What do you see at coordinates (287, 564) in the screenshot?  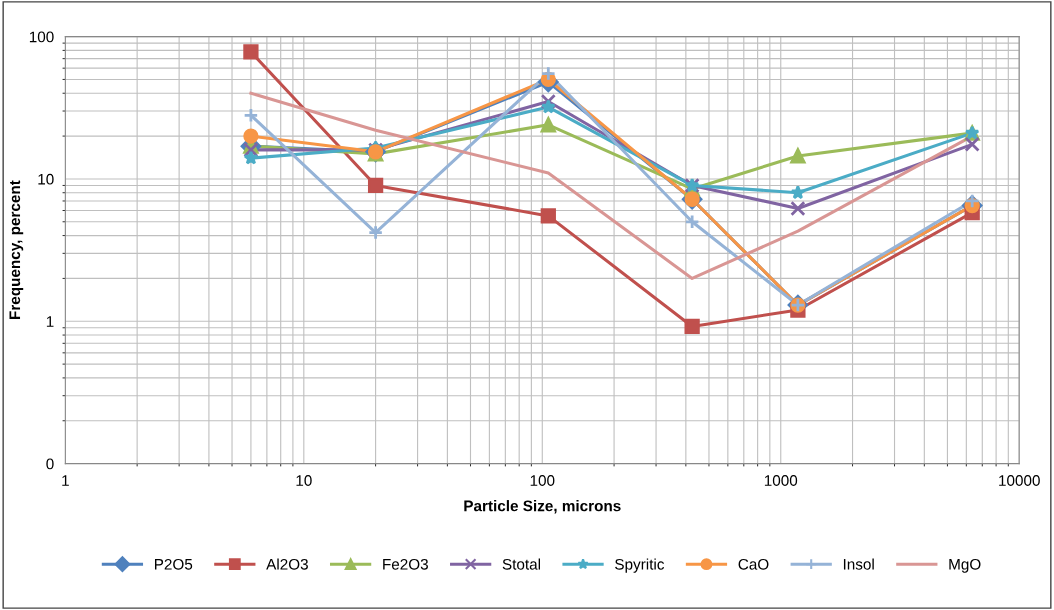 I see `legend-label: Al2O3` at bounding box center [287, 564].